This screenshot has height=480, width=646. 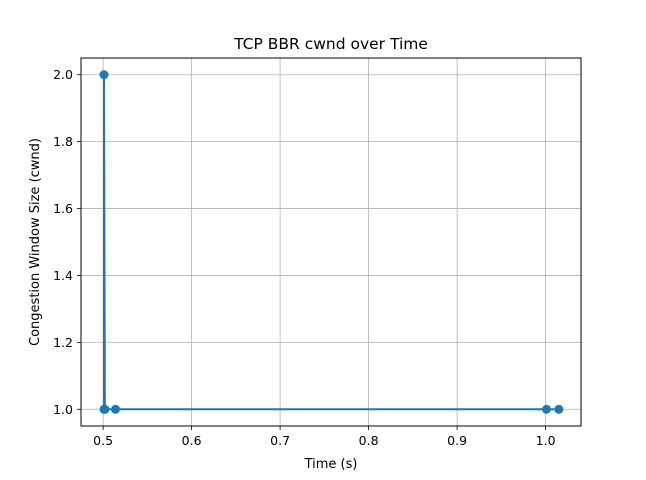 I want to click on y-tick-label: 1.4, so click(x=63, y=275).